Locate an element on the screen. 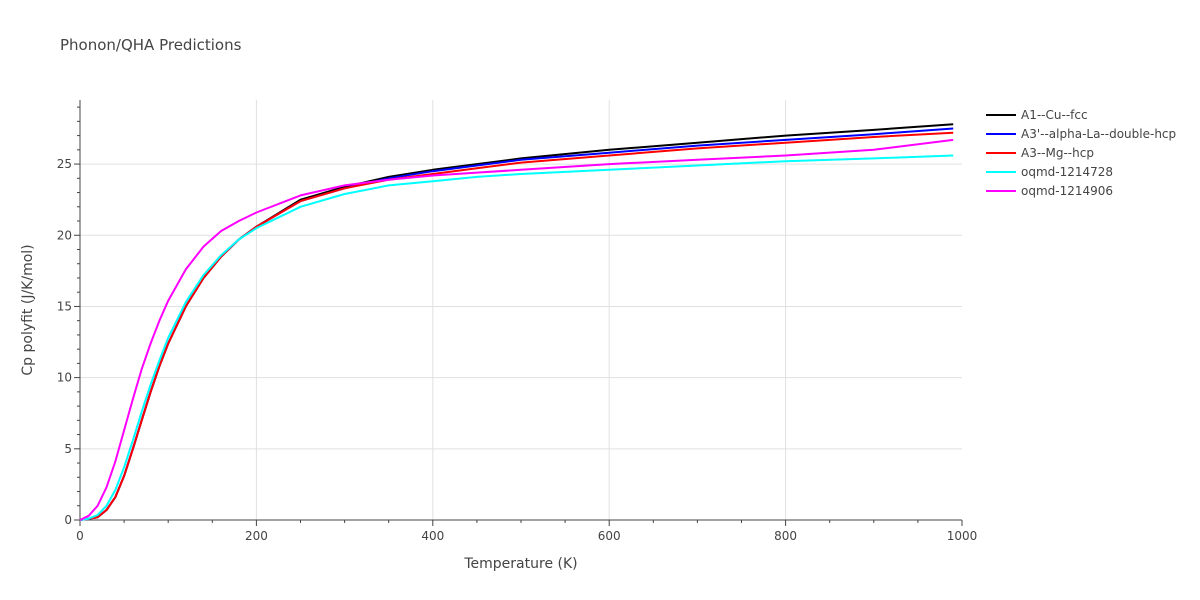  legend-label: oqmd-1214728 is located at coordinates (1067, 172).